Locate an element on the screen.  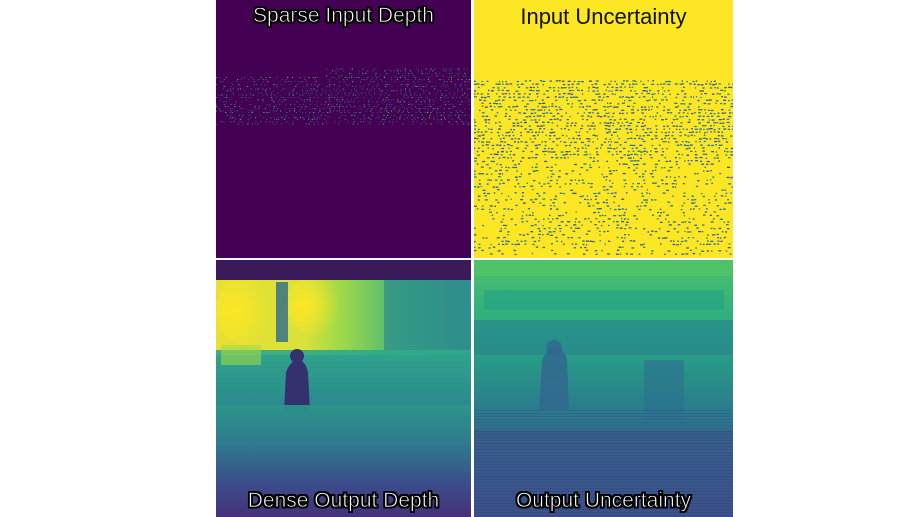
sparse-input-depth-panel: Sparse Input Depth is located at coordinates (343, 129).